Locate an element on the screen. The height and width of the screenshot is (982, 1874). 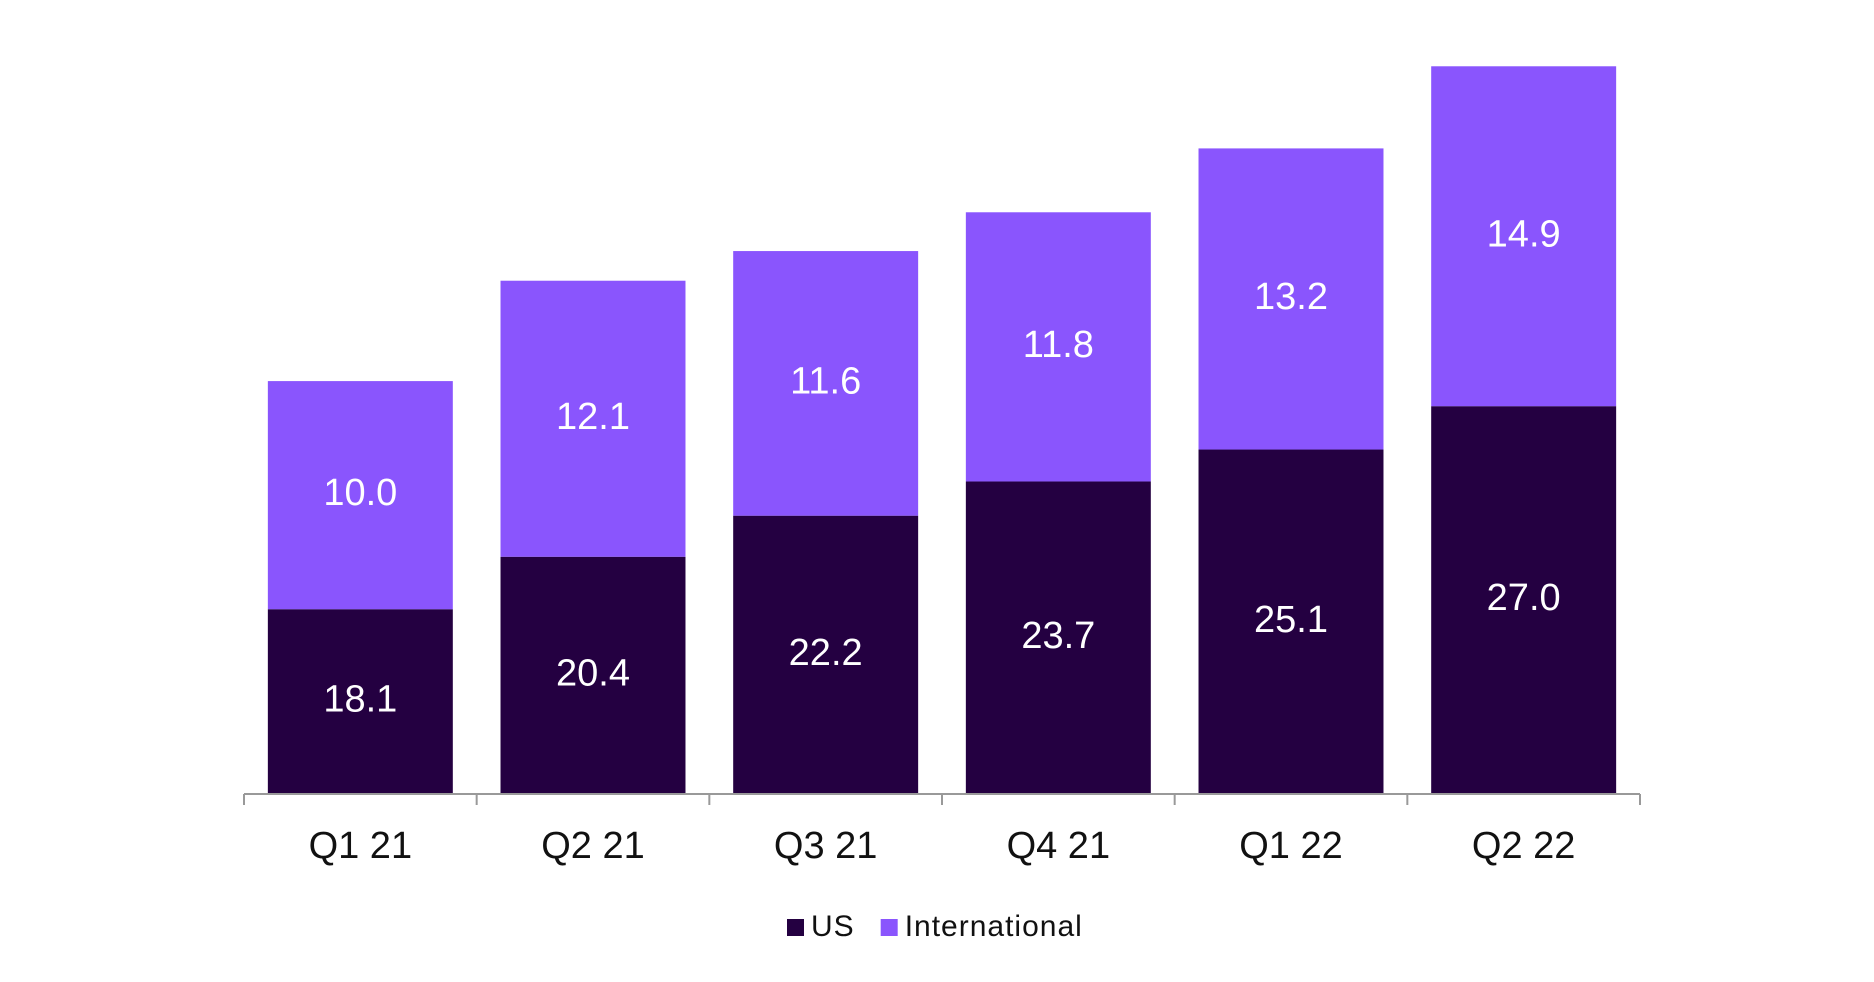
x-tick-label: Q3 21 is located at coordinates (826, 846).